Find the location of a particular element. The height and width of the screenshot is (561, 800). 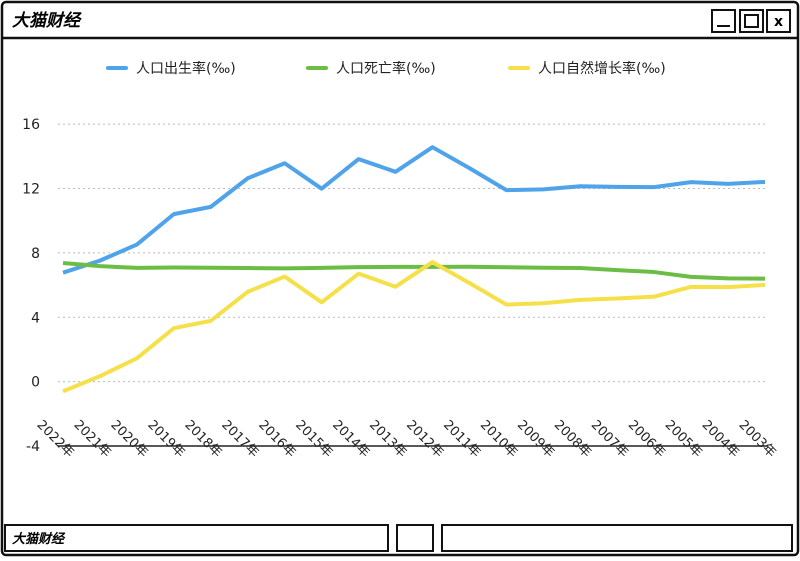

maximize-button is located at coordinates (751, 21).